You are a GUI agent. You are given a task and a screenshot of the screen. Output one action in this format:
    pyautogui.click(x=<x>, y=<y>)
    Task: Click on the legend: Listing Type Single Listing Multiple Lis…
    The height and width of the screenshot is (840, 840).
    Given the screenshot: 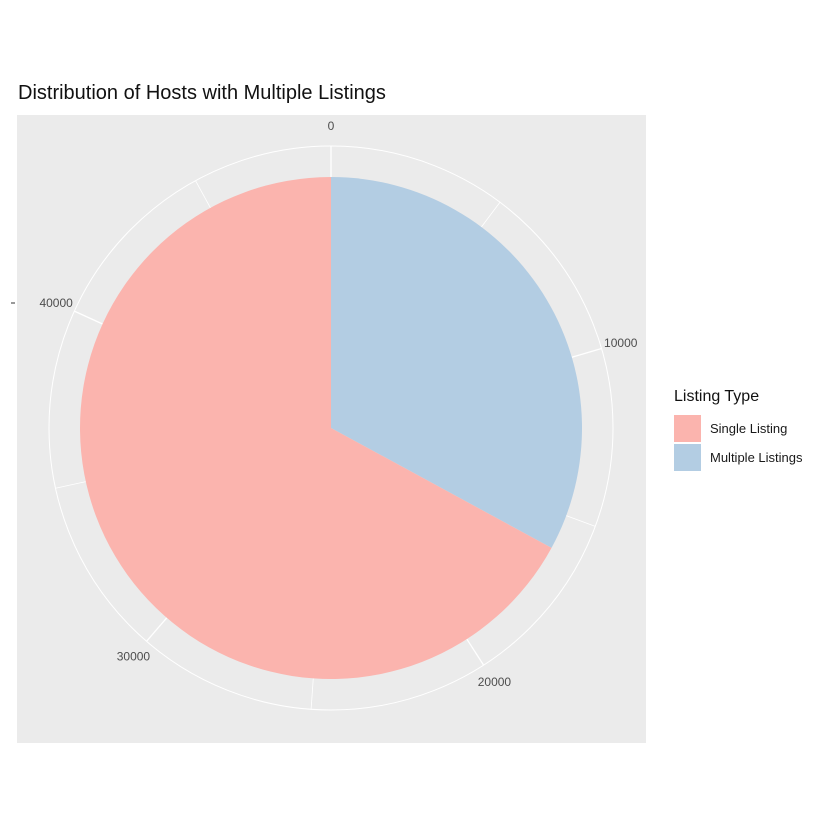 What is the action you would take?
    pyautogui.click(x=738, y=430)
    